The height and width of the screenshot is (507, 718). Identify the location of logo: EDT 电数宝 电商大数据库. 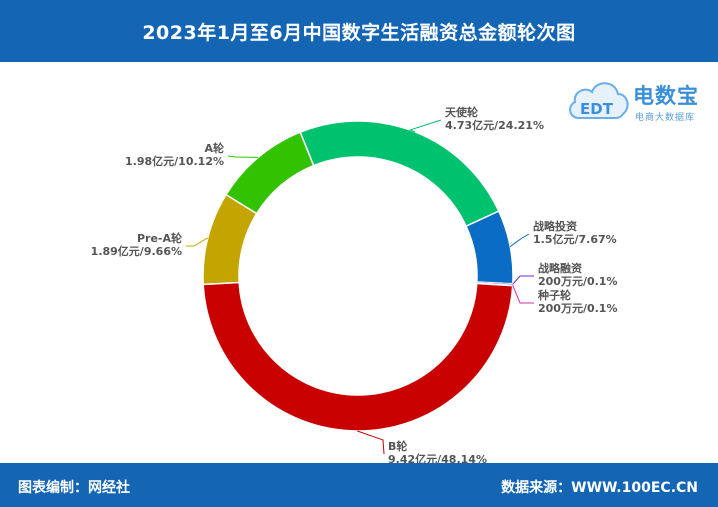
(640, 100).